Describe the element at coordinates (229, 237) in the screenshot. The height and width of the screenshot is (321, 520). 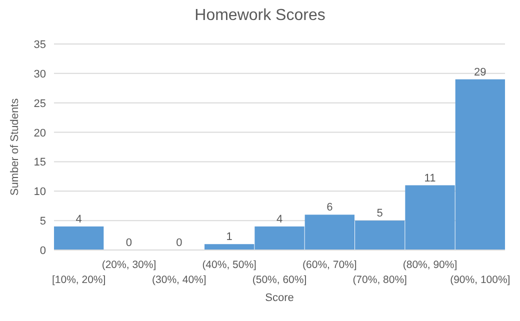
I see `data-label: 1` at that location.